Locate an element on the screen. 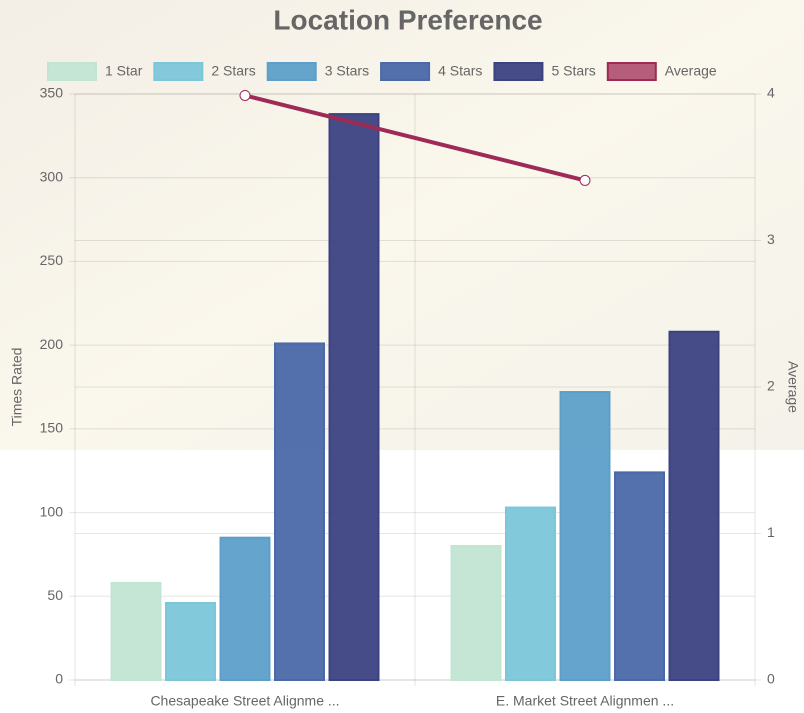  y-tick-label: 0 is located at coordinates (59, 679).